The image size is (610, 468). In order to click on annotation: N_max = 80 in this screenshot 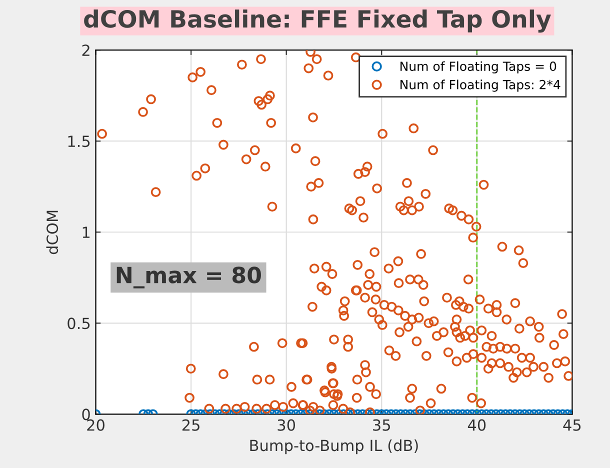, I will do `click(188, 277)`.